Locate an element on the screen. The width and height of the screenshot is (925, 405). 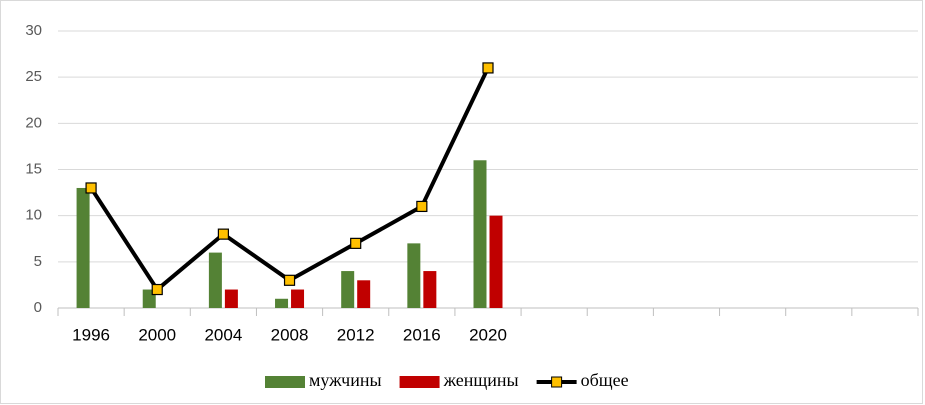
x-tick-label: 2012 is located at coordinates (356, 334).